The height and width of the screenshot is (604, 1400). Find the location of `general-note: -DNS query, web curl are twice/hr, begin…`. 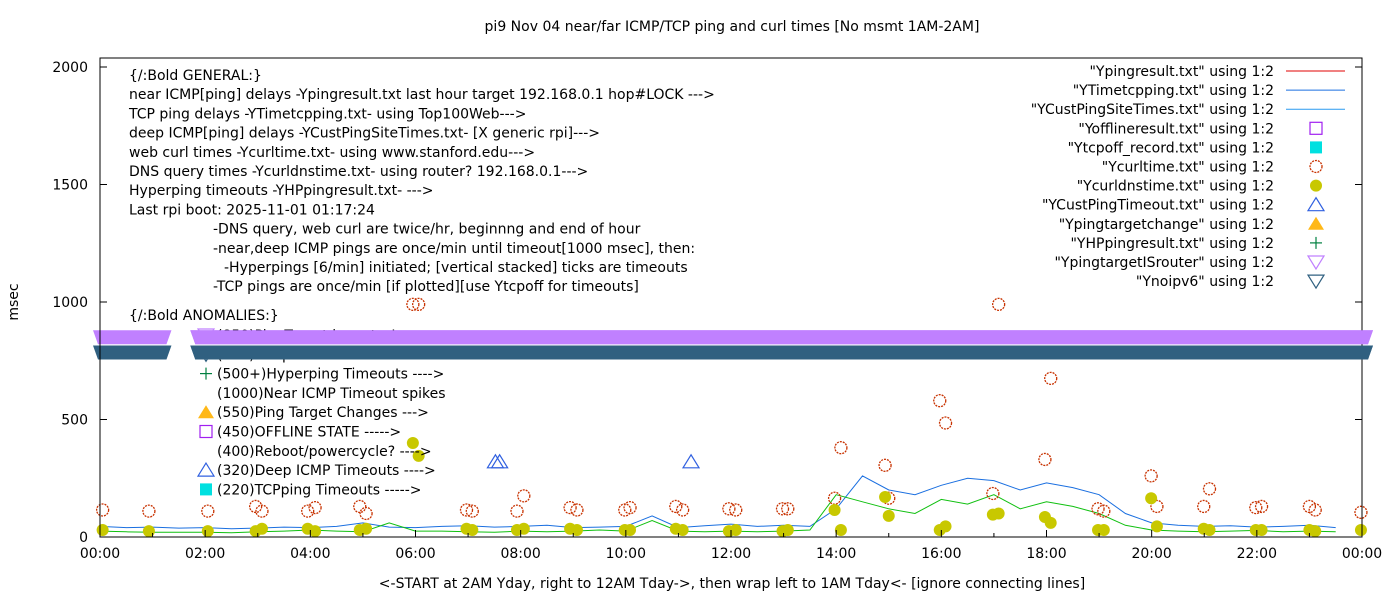

general-note: -DNS query, web curl are twice/hr, begin… is located at coordinates (427, 230).